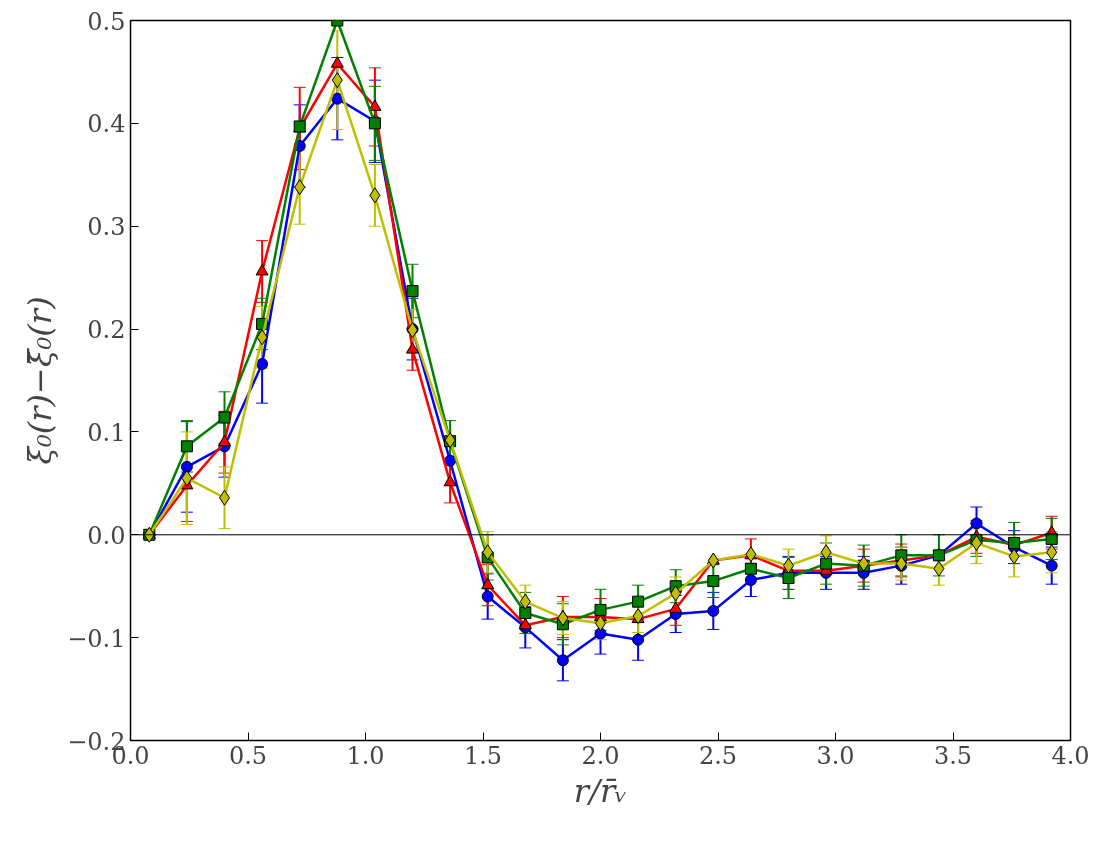  What do you see at coordinates (953, 755) in the screenshot?
I see `x-tick-label: 3.5` at bounding box center [953, 755].